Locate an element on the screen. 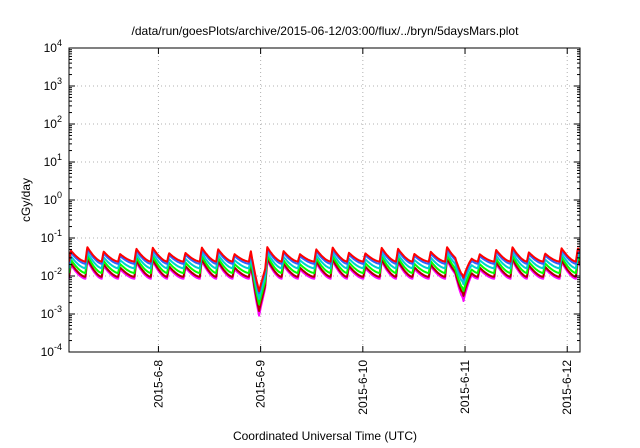 Image resolution: width=640 pixels, height=448 pixels. series-line is located at coordinates (324, 269).